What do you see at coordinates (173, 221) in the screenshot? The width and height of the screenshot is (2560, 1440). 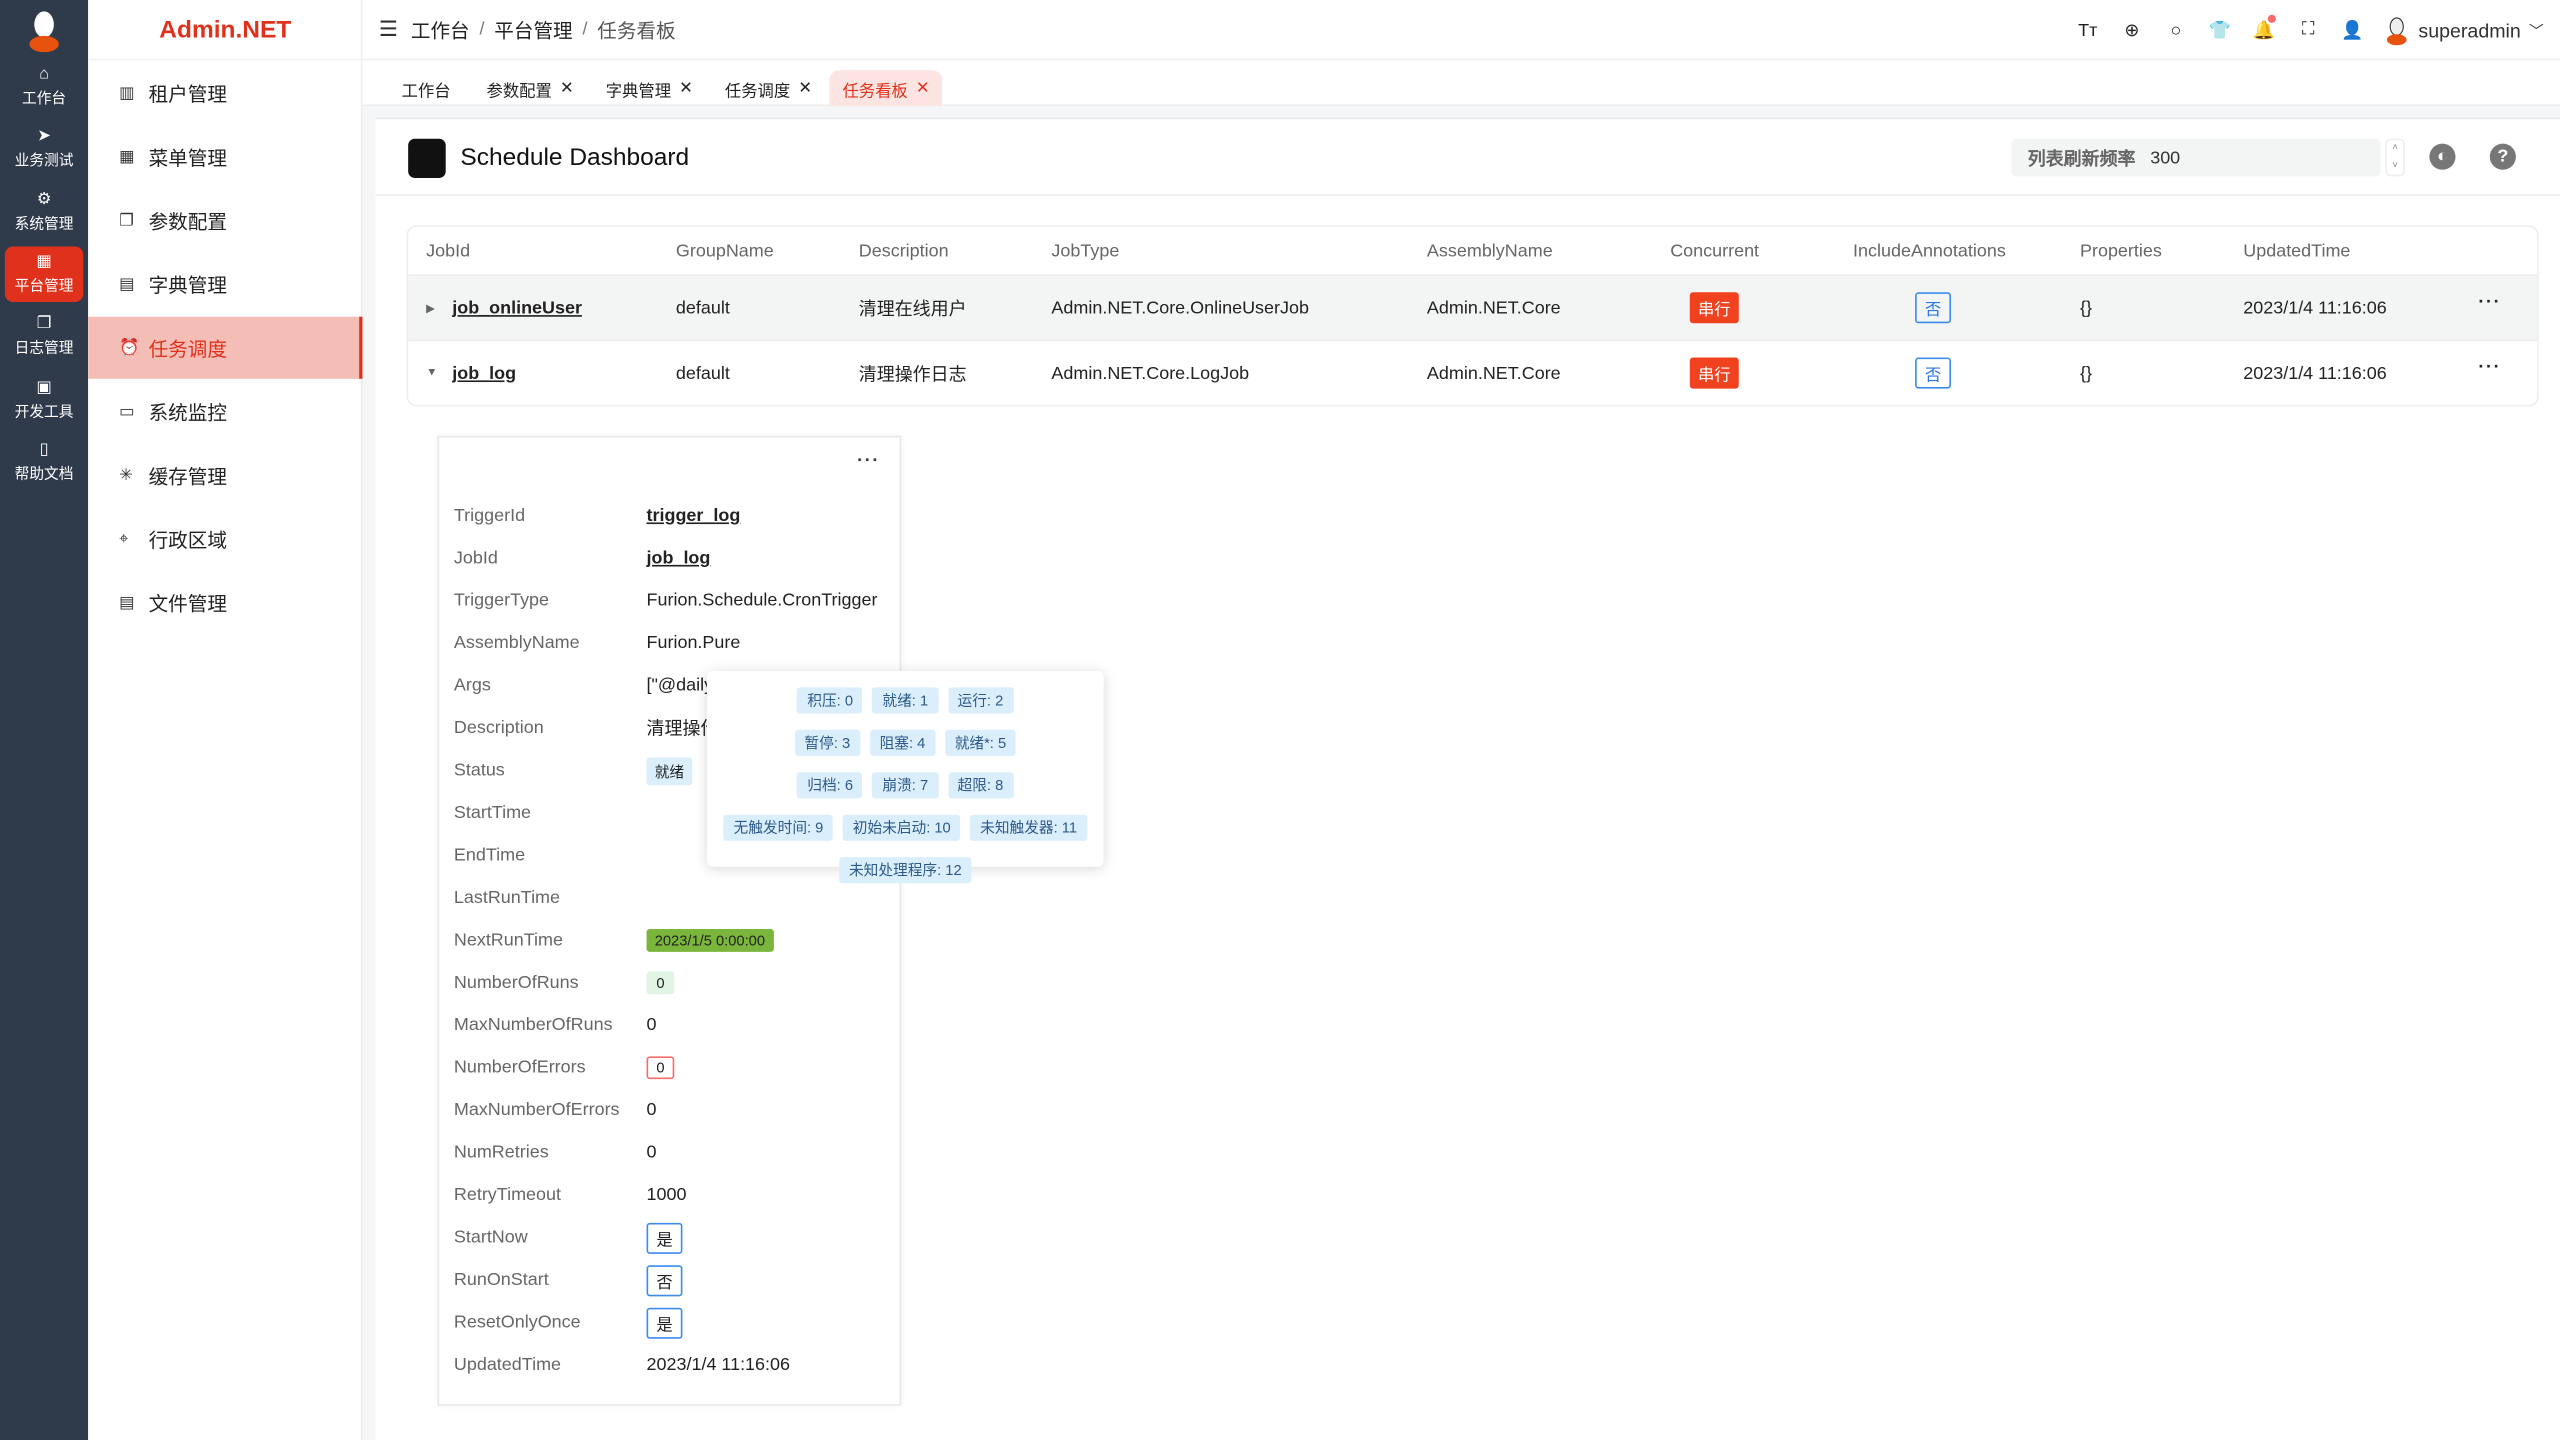 I see `submenu-item: ❐ 参数配置` at bounding box center [173, 221].